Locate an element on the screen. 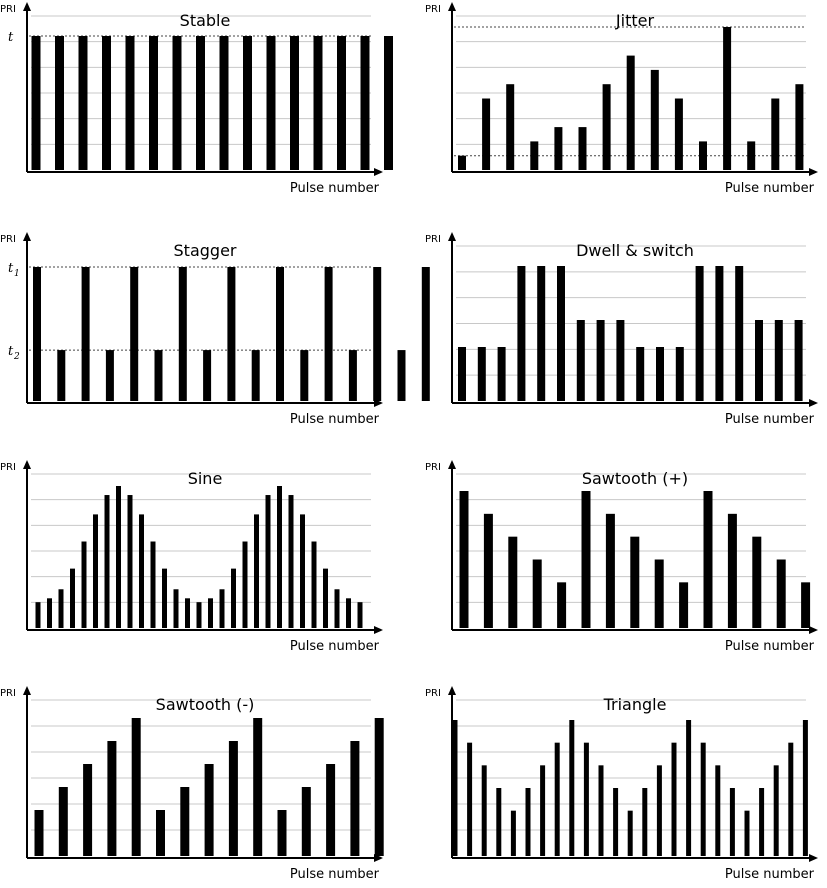 Image resolution: width=827 pixels, height=888 pixels. y-tick-subscript: 2 is located at coordinates (16, 357).